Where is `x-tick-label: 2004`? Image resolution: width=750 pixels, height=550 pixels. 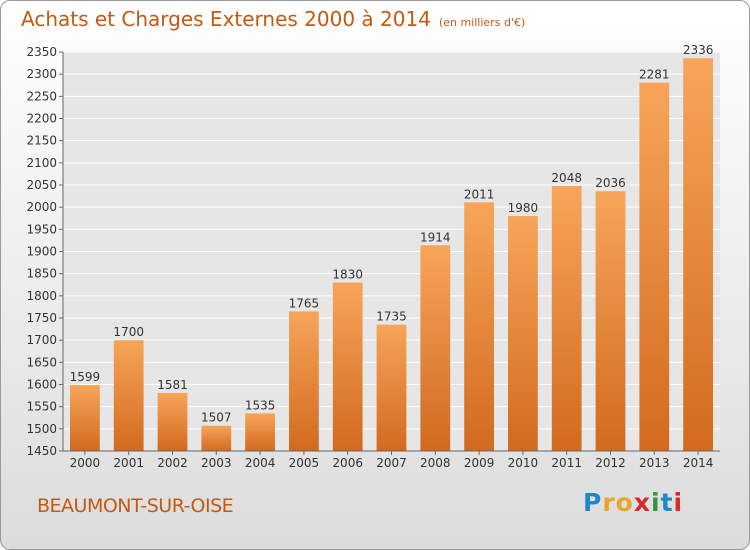
x-tick-label: 2004 is located at coordinates (260, 463).